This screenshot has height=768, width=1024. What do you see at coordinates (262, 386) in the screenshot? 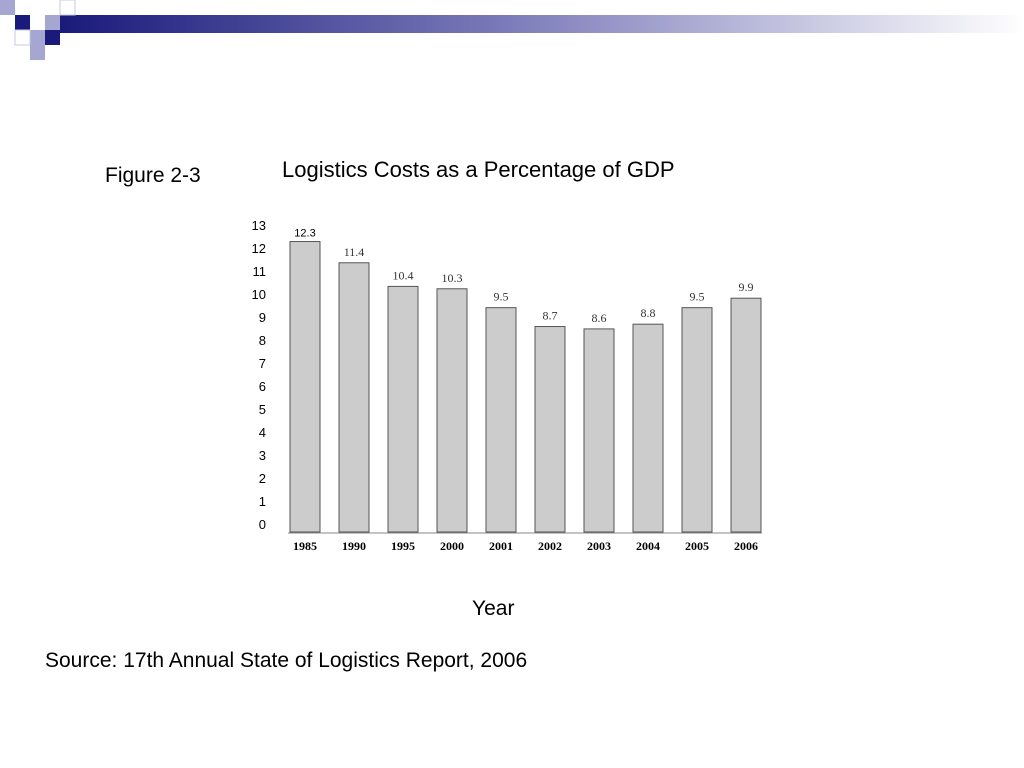
I see `y-tick-label: 6` at bounding box center [262, 386].